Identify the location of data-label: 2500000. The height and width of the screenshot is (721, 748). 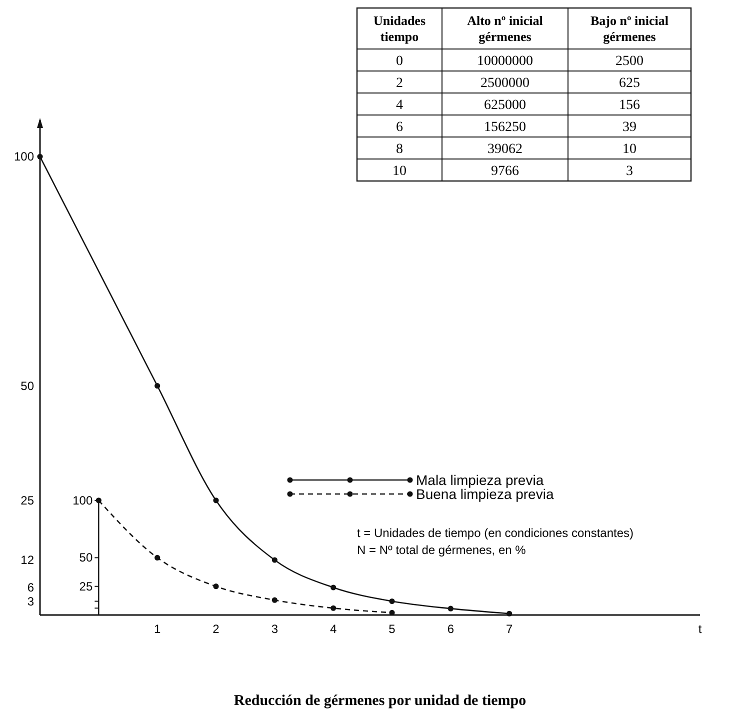
(505, 83).